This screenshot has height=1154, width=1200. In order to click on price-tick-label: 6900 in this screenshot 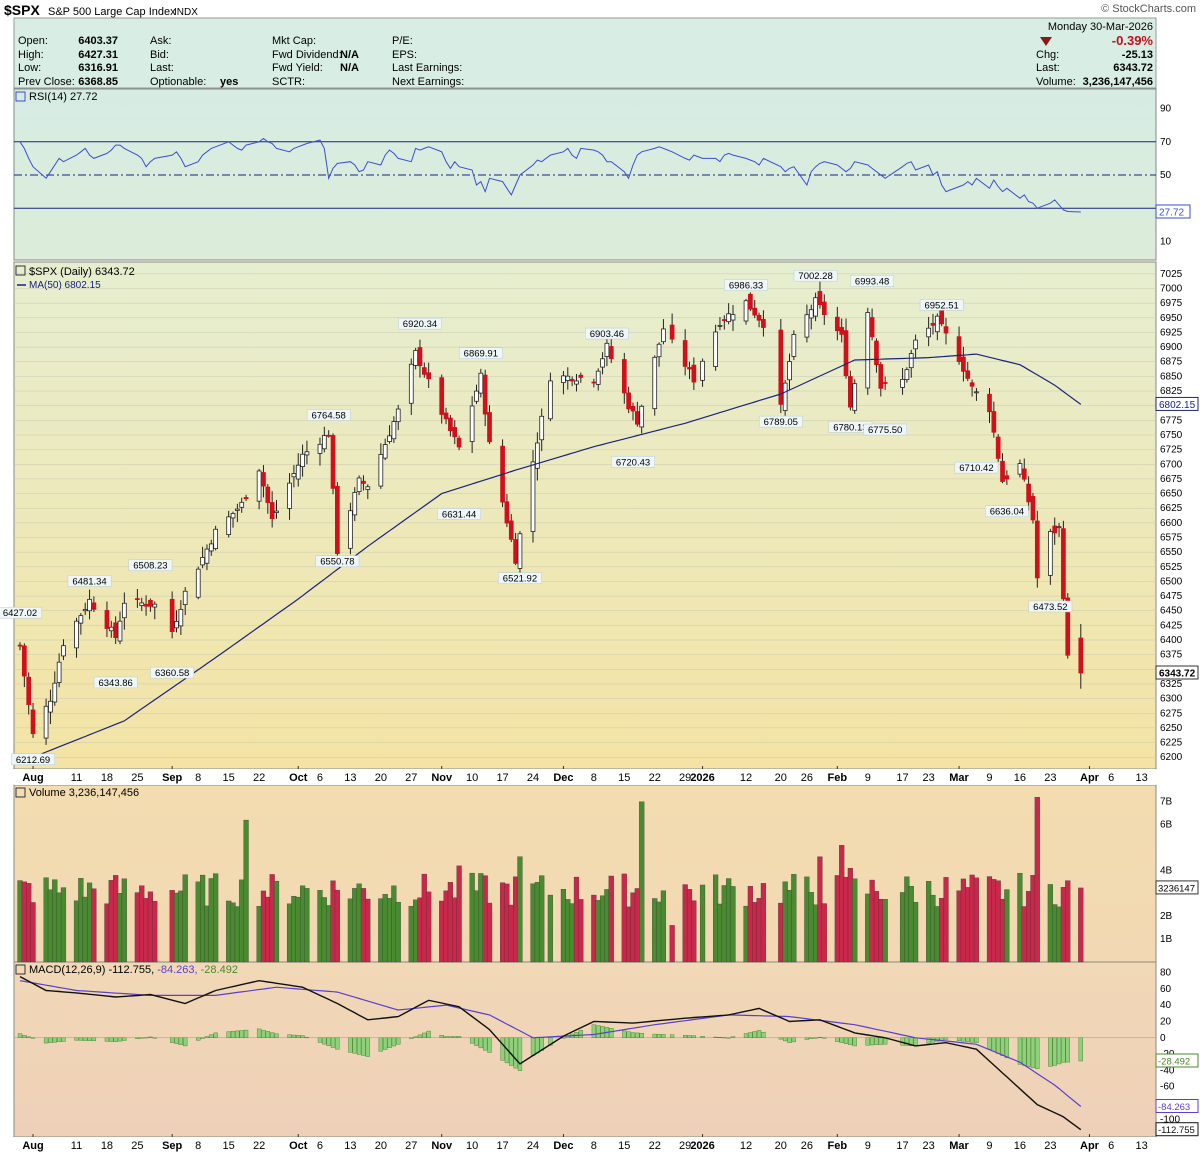, I will do `click(1171, 347)`.